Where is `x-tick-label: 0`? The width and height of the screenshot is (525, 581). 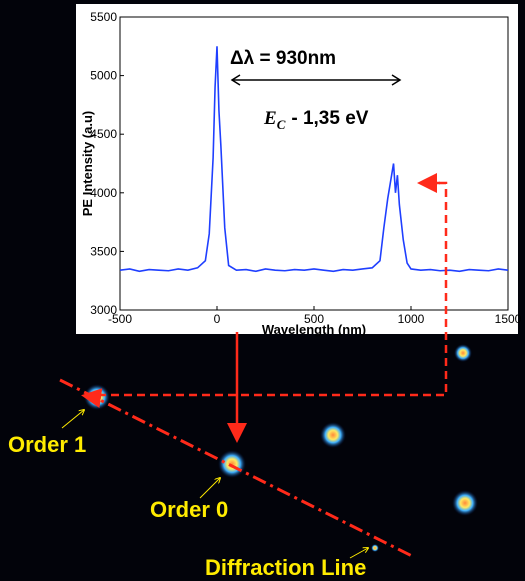 x-tick-label: 0 is located at coordinates (217, 319).